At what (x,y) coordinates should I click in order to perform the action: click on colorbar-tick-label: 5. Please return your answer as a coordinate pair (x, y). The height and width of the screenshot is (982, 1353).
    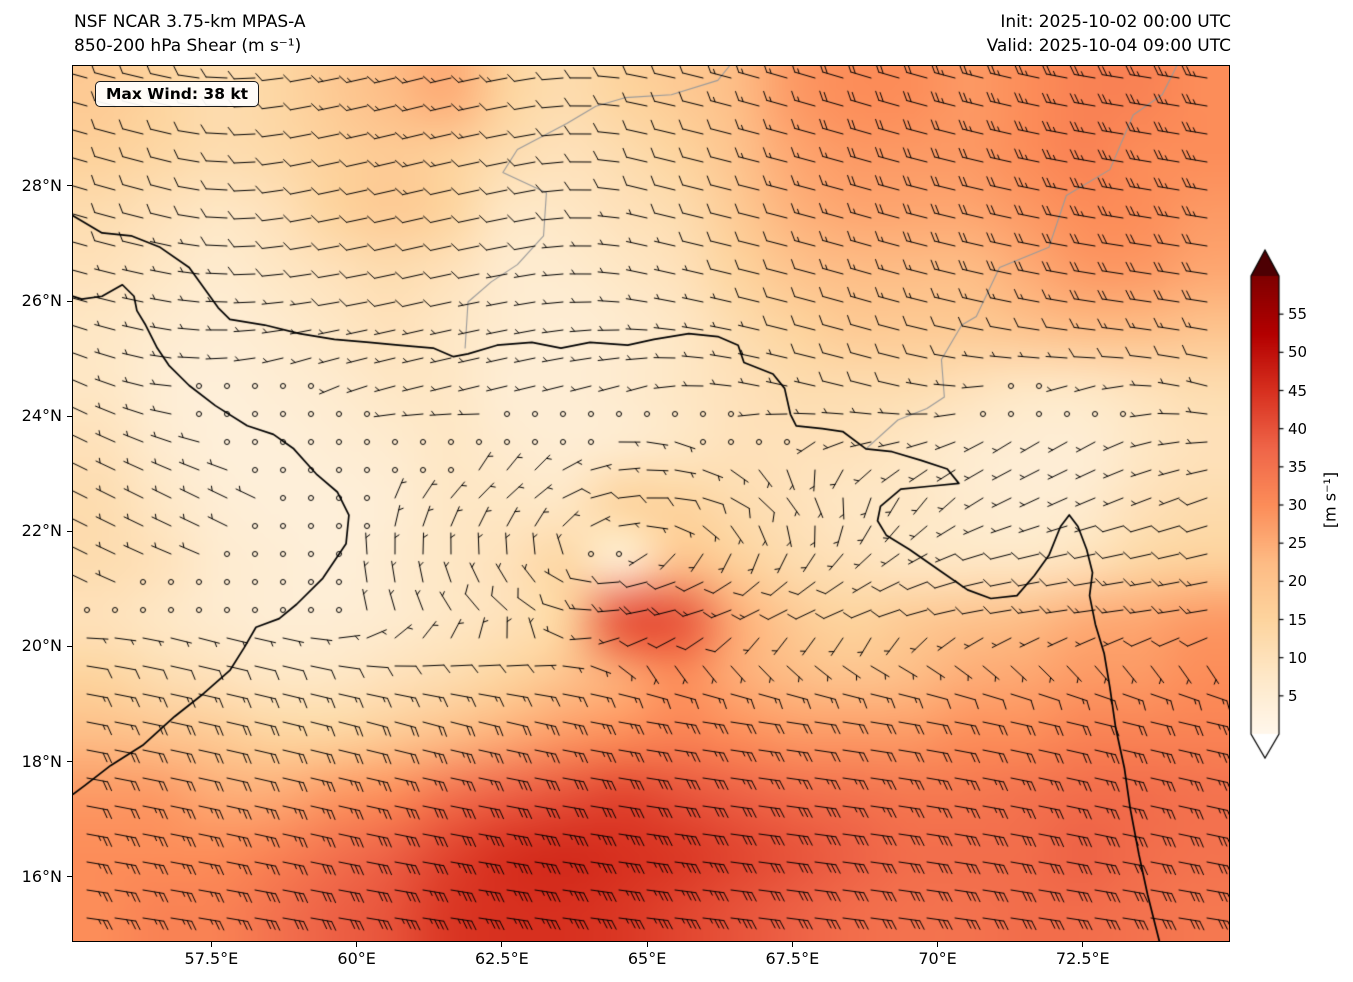
    Looking at the image, I should click on (1293, 695).